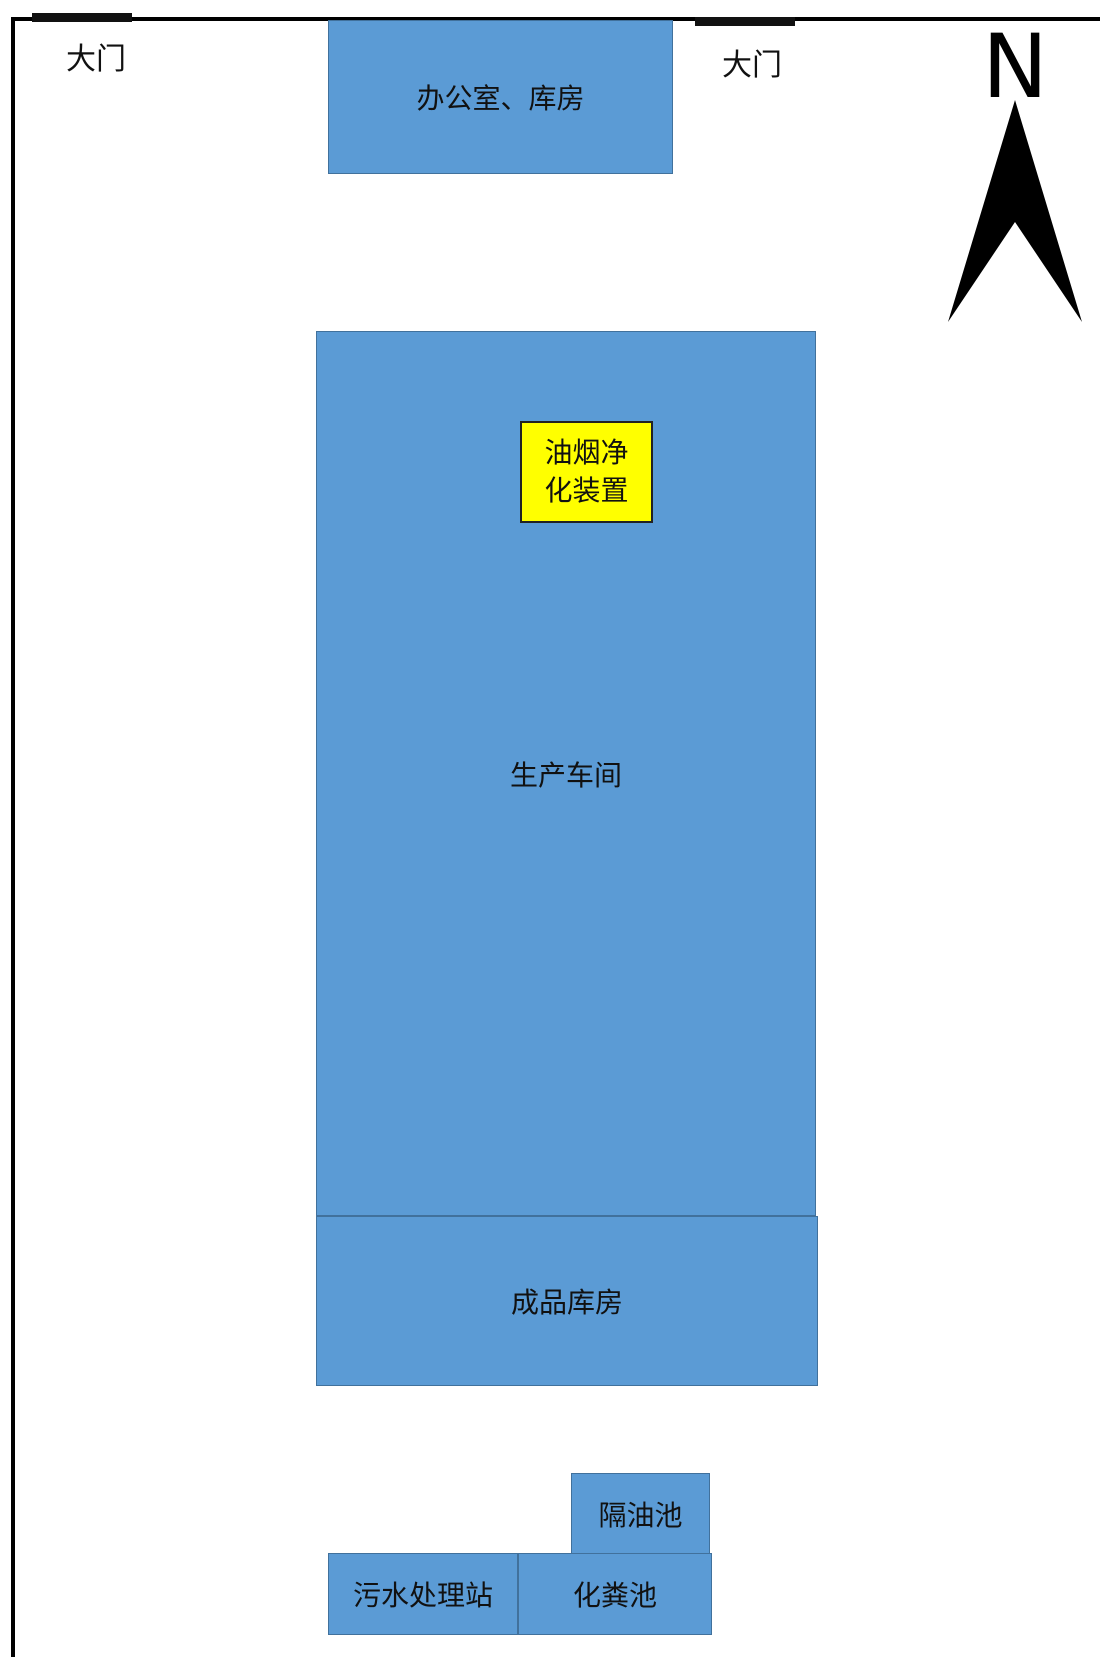 The width and height of the screenshot is (1100, 1657). What do you see at coordinates (752, 65) in the screenshot?
I see `gate-east-label: 大门` at bounding box center [752, 65].